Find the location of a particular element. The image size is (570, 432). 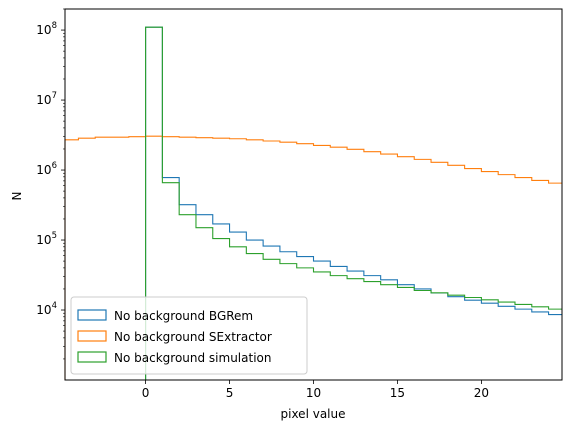

x-tick-label: 5 is located at coordinates (230, 393).